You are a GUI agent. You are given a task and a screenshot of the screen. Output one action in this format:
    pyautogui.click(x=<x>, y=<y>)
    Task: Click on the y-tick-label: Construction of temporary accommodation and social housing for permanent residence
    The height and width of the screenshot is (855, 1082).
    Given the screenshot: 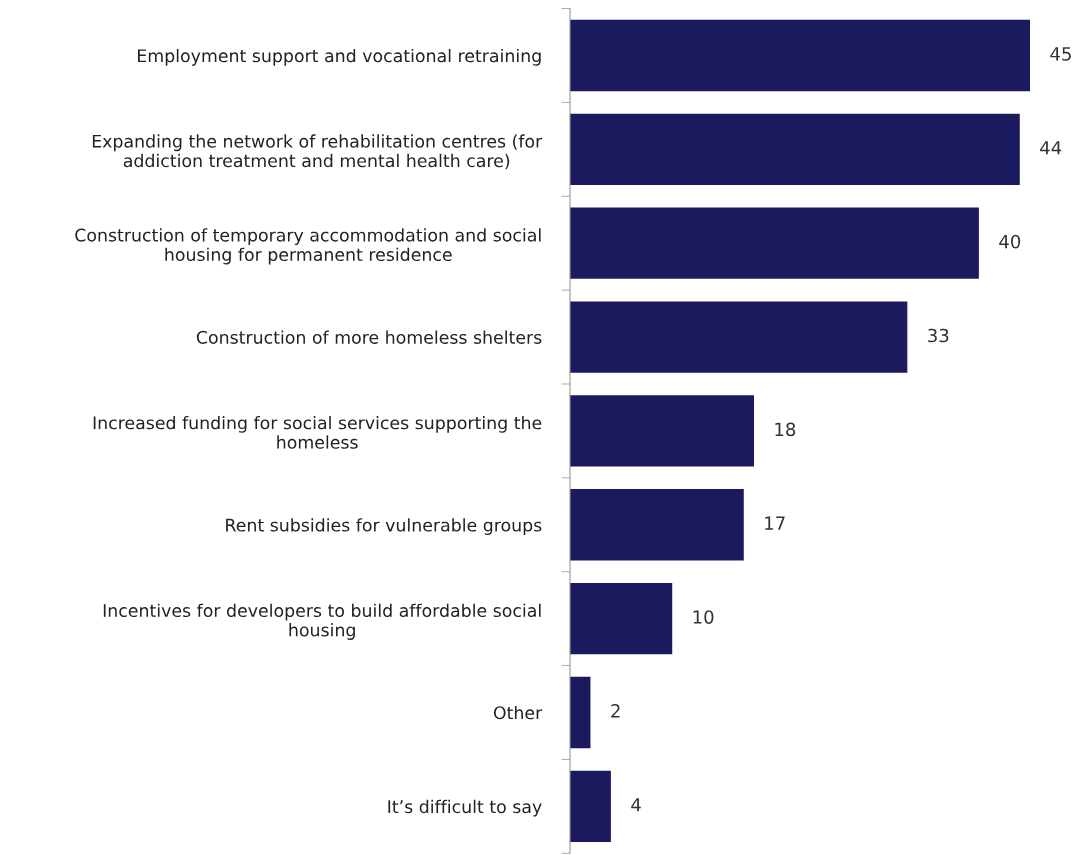 What is the action you would take?
    pyautogui.click(x=308, y=246)
    